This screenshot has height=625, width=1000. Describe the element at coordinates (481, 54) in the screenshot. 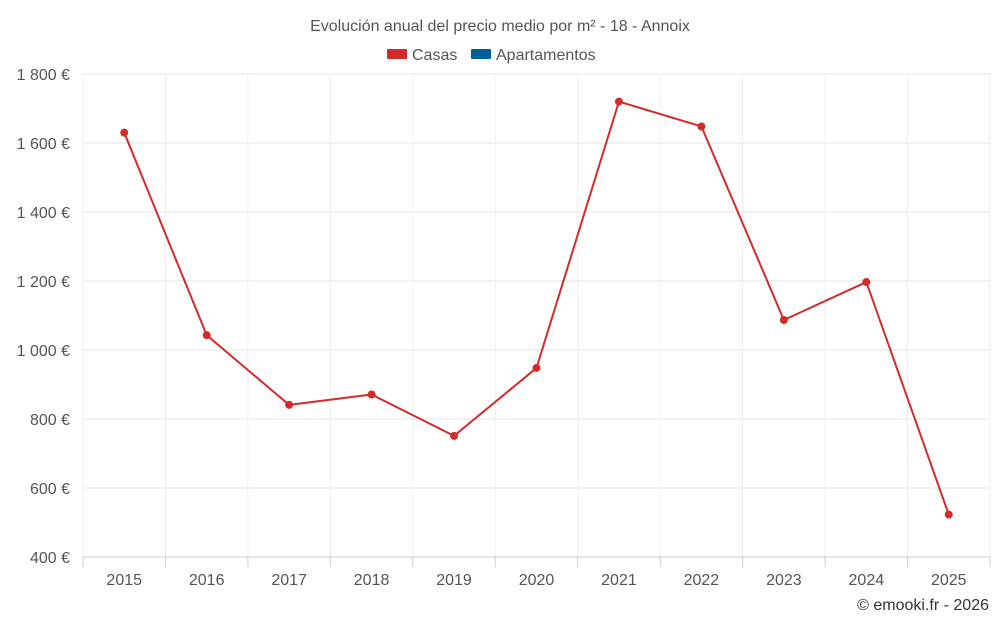

I see `legend-swatch-apartamentos` at that location.